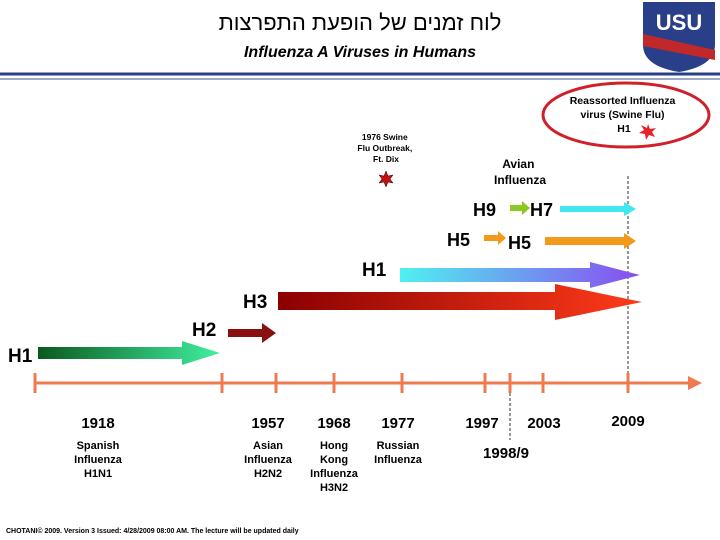  I want to click on arrow-label: H9, so click(484, 210).